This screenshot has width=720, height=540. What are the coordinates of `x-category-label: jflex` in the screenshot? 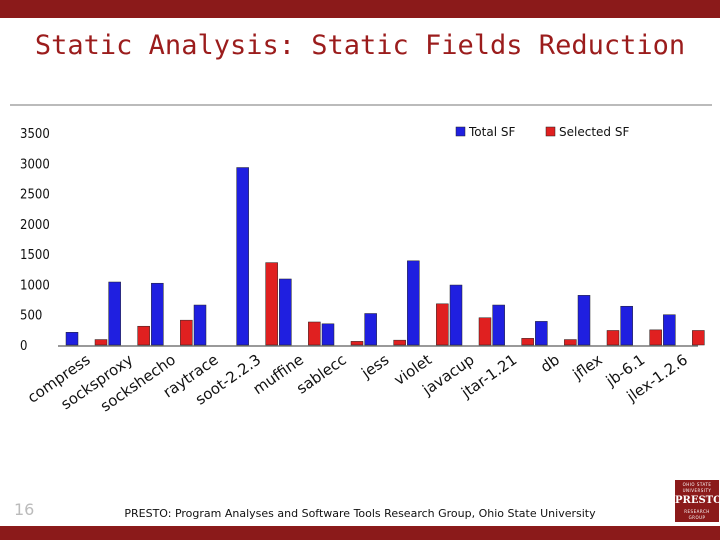 It's located at (587, 366).